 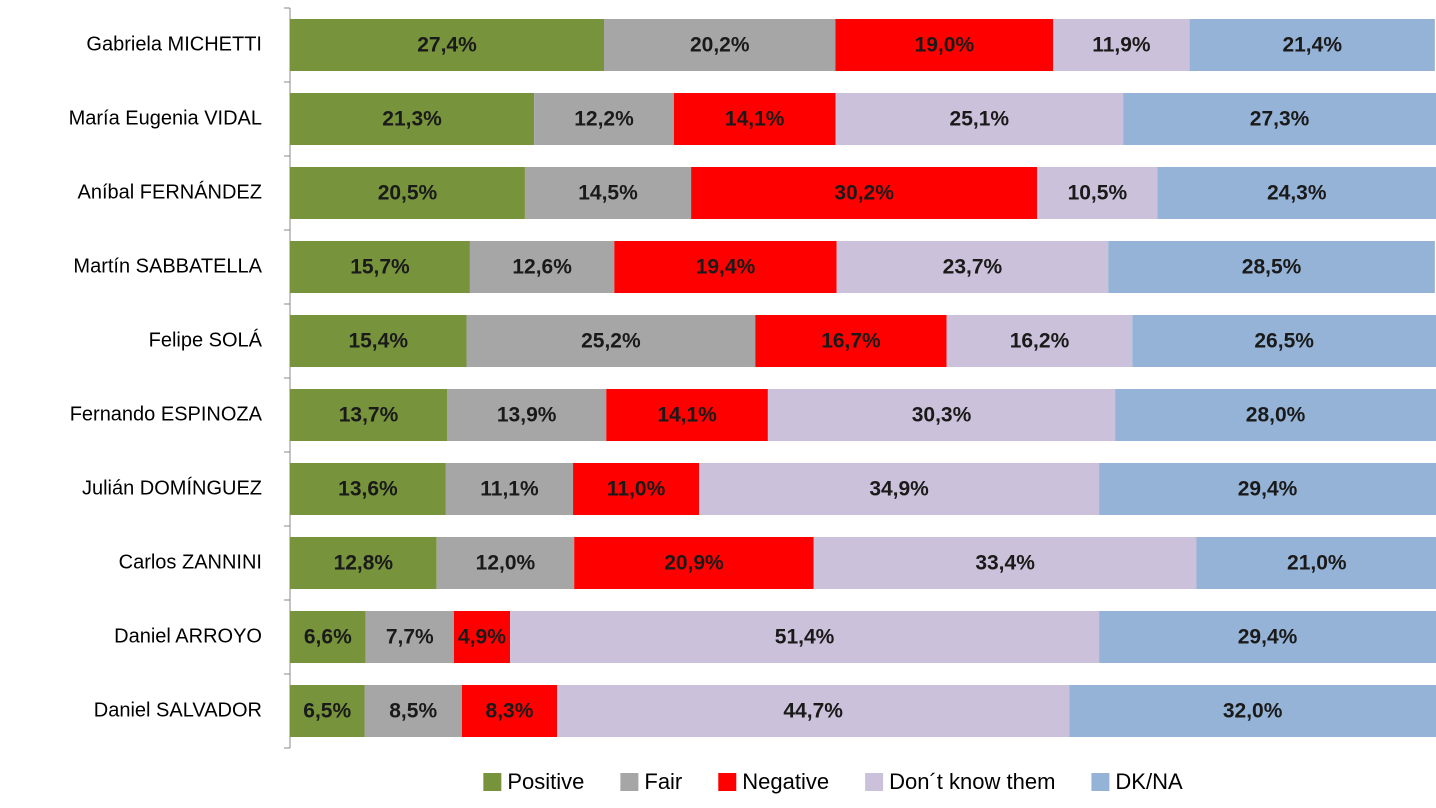 I want to click on value-label: 12,2%, so click(x=604, y=119).